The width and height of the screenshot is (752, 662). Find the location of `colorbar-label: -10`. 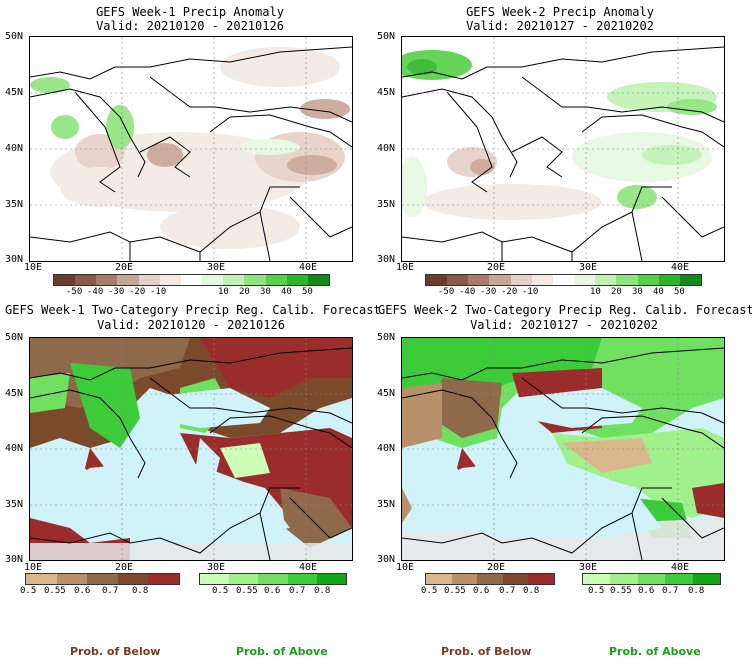

colorbar-label: -10 is located at coordinates (158, 292).